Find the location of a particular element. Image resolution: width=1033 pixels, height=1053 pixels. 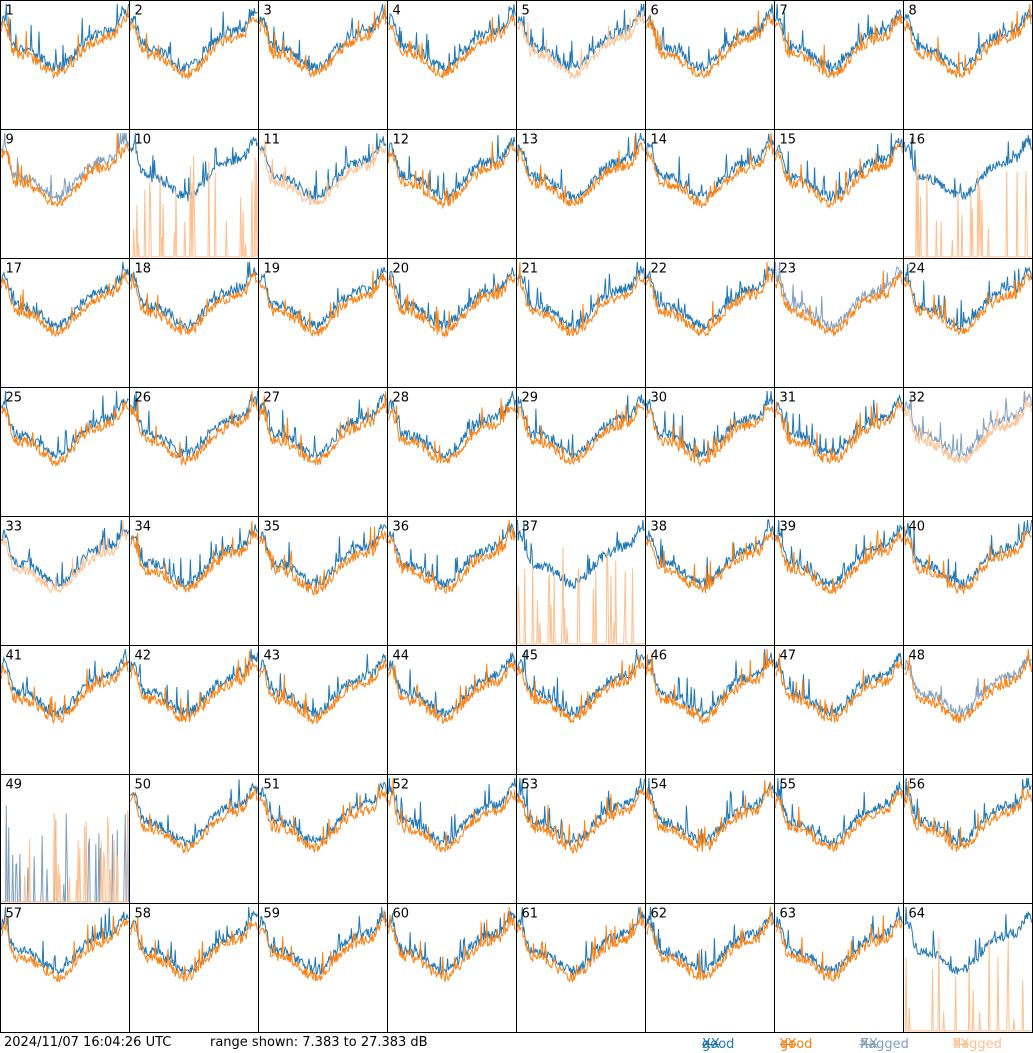

tile-number-label: 18 is located at coordinates (143, 269).